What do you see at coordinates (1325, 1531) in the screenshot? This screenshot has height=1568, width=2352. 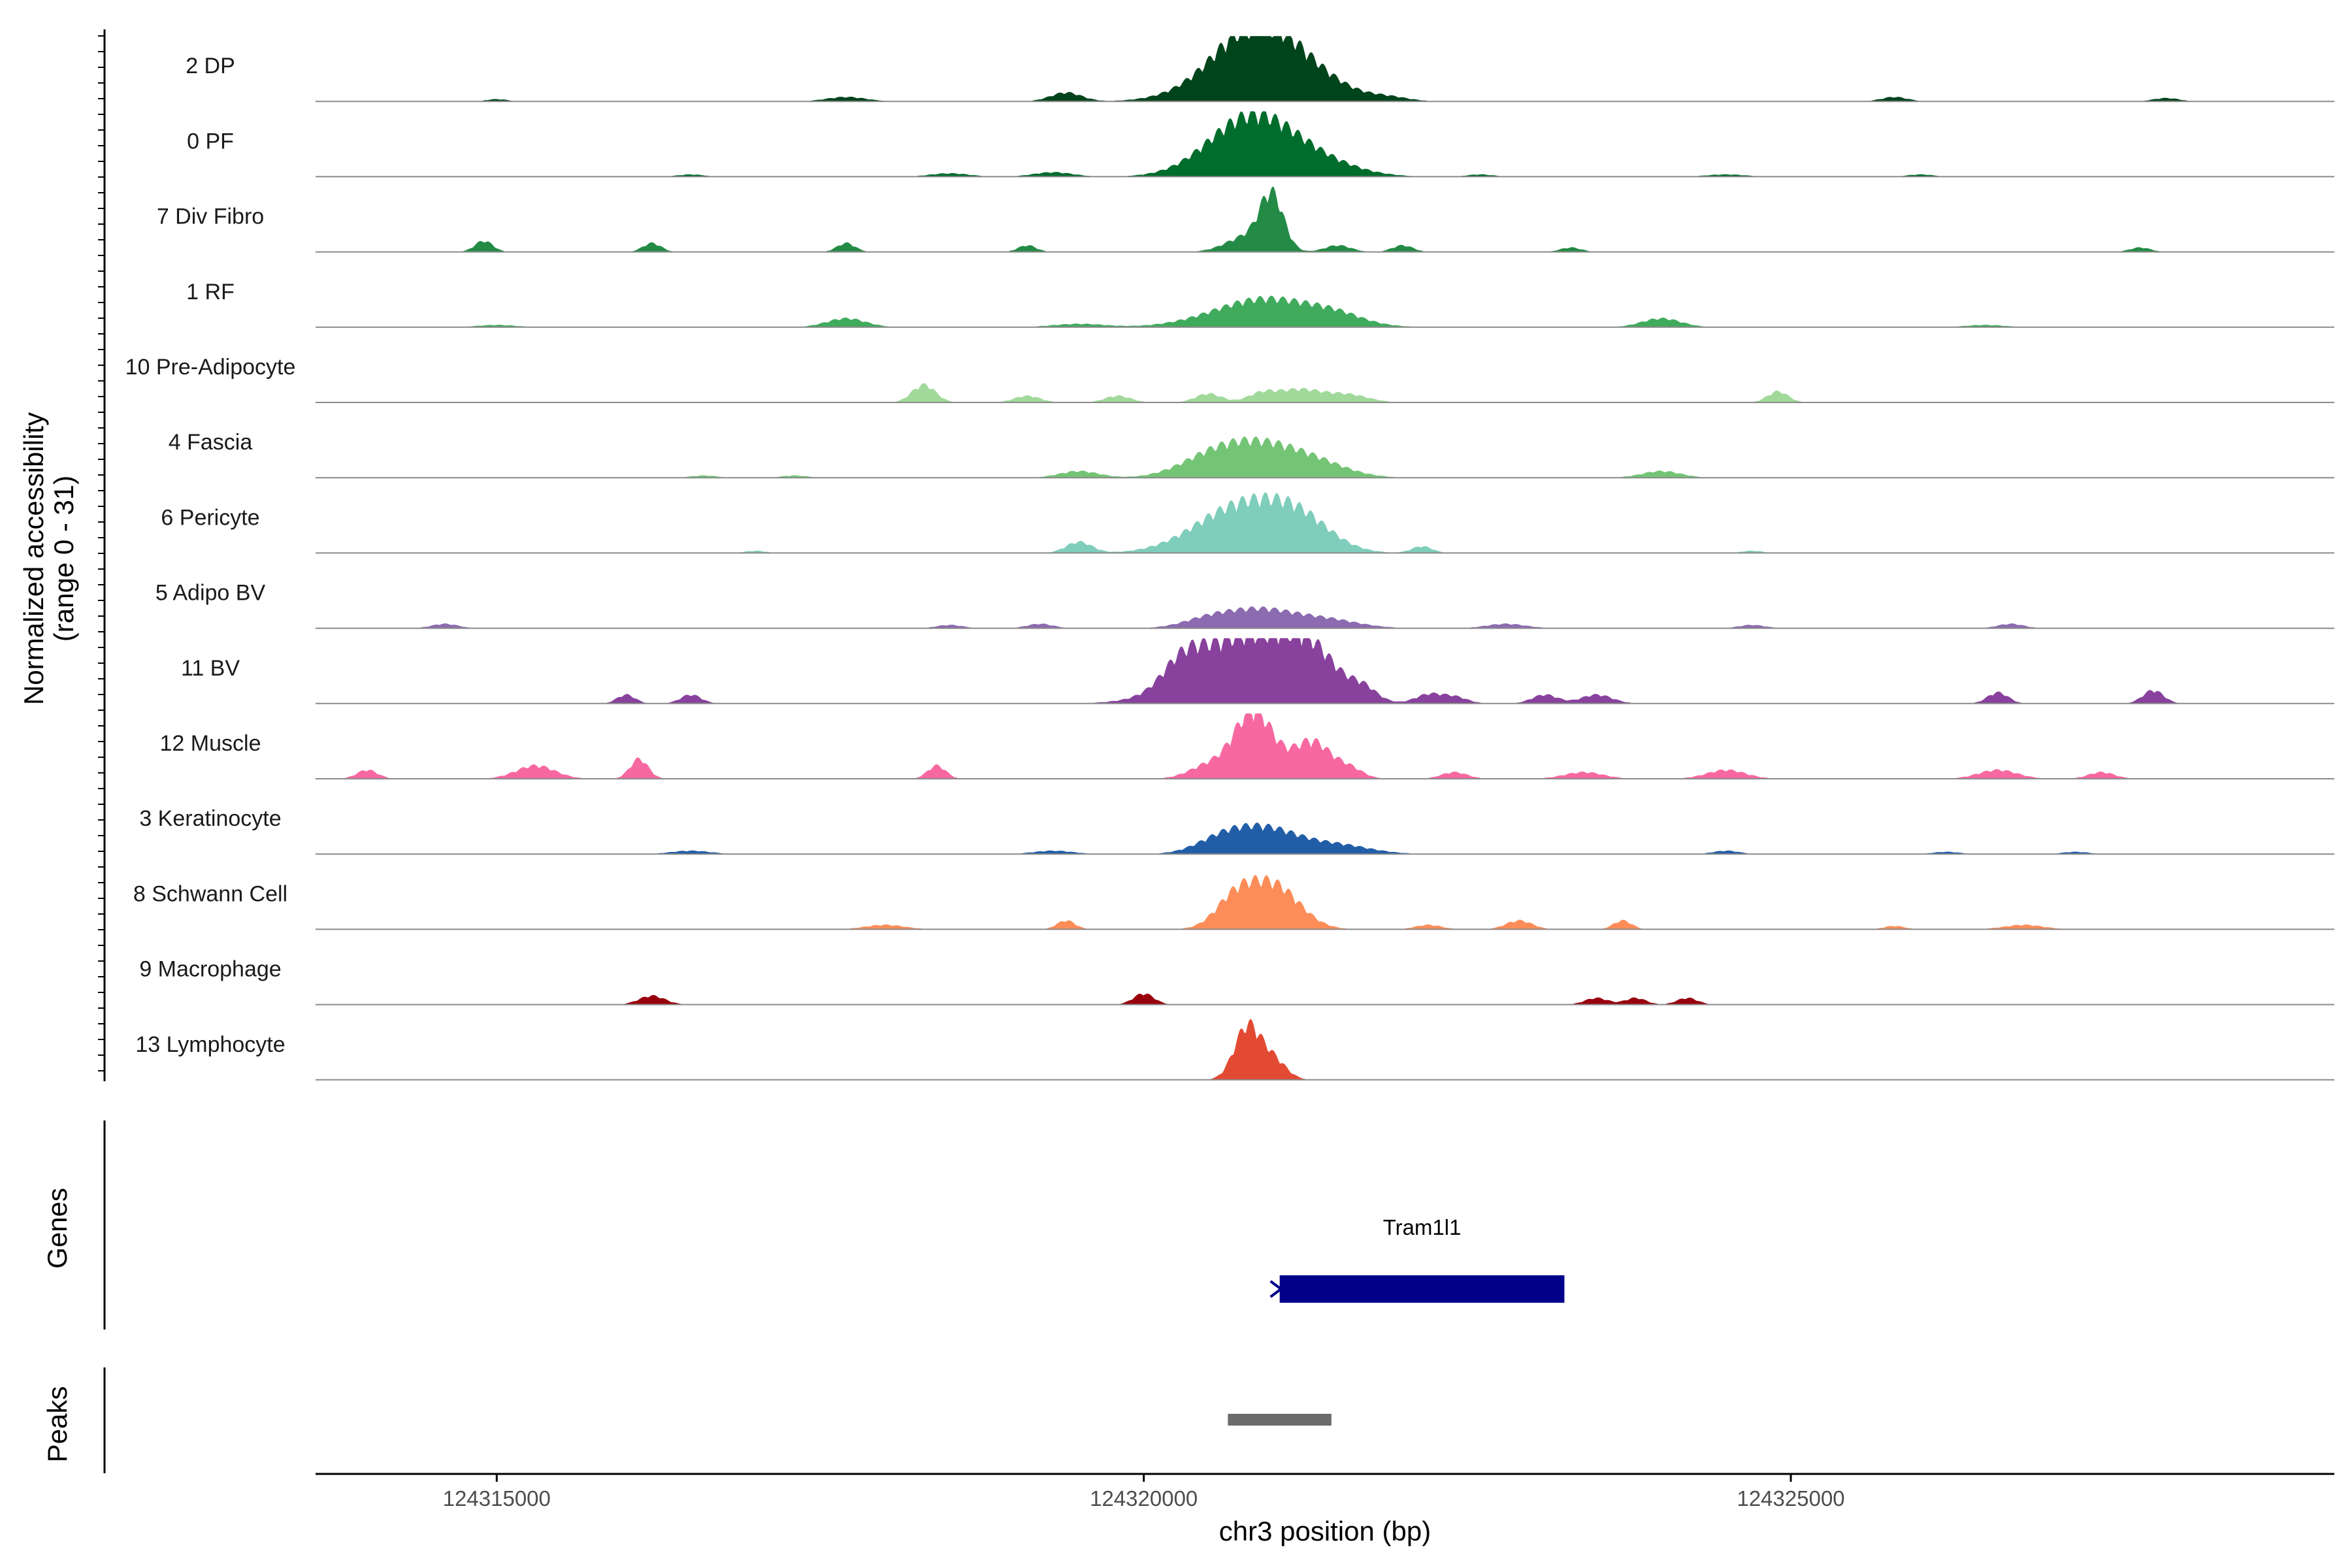 I see `x-axis-title: chr3 position (bp)` at bounding box center [1325, 1531].